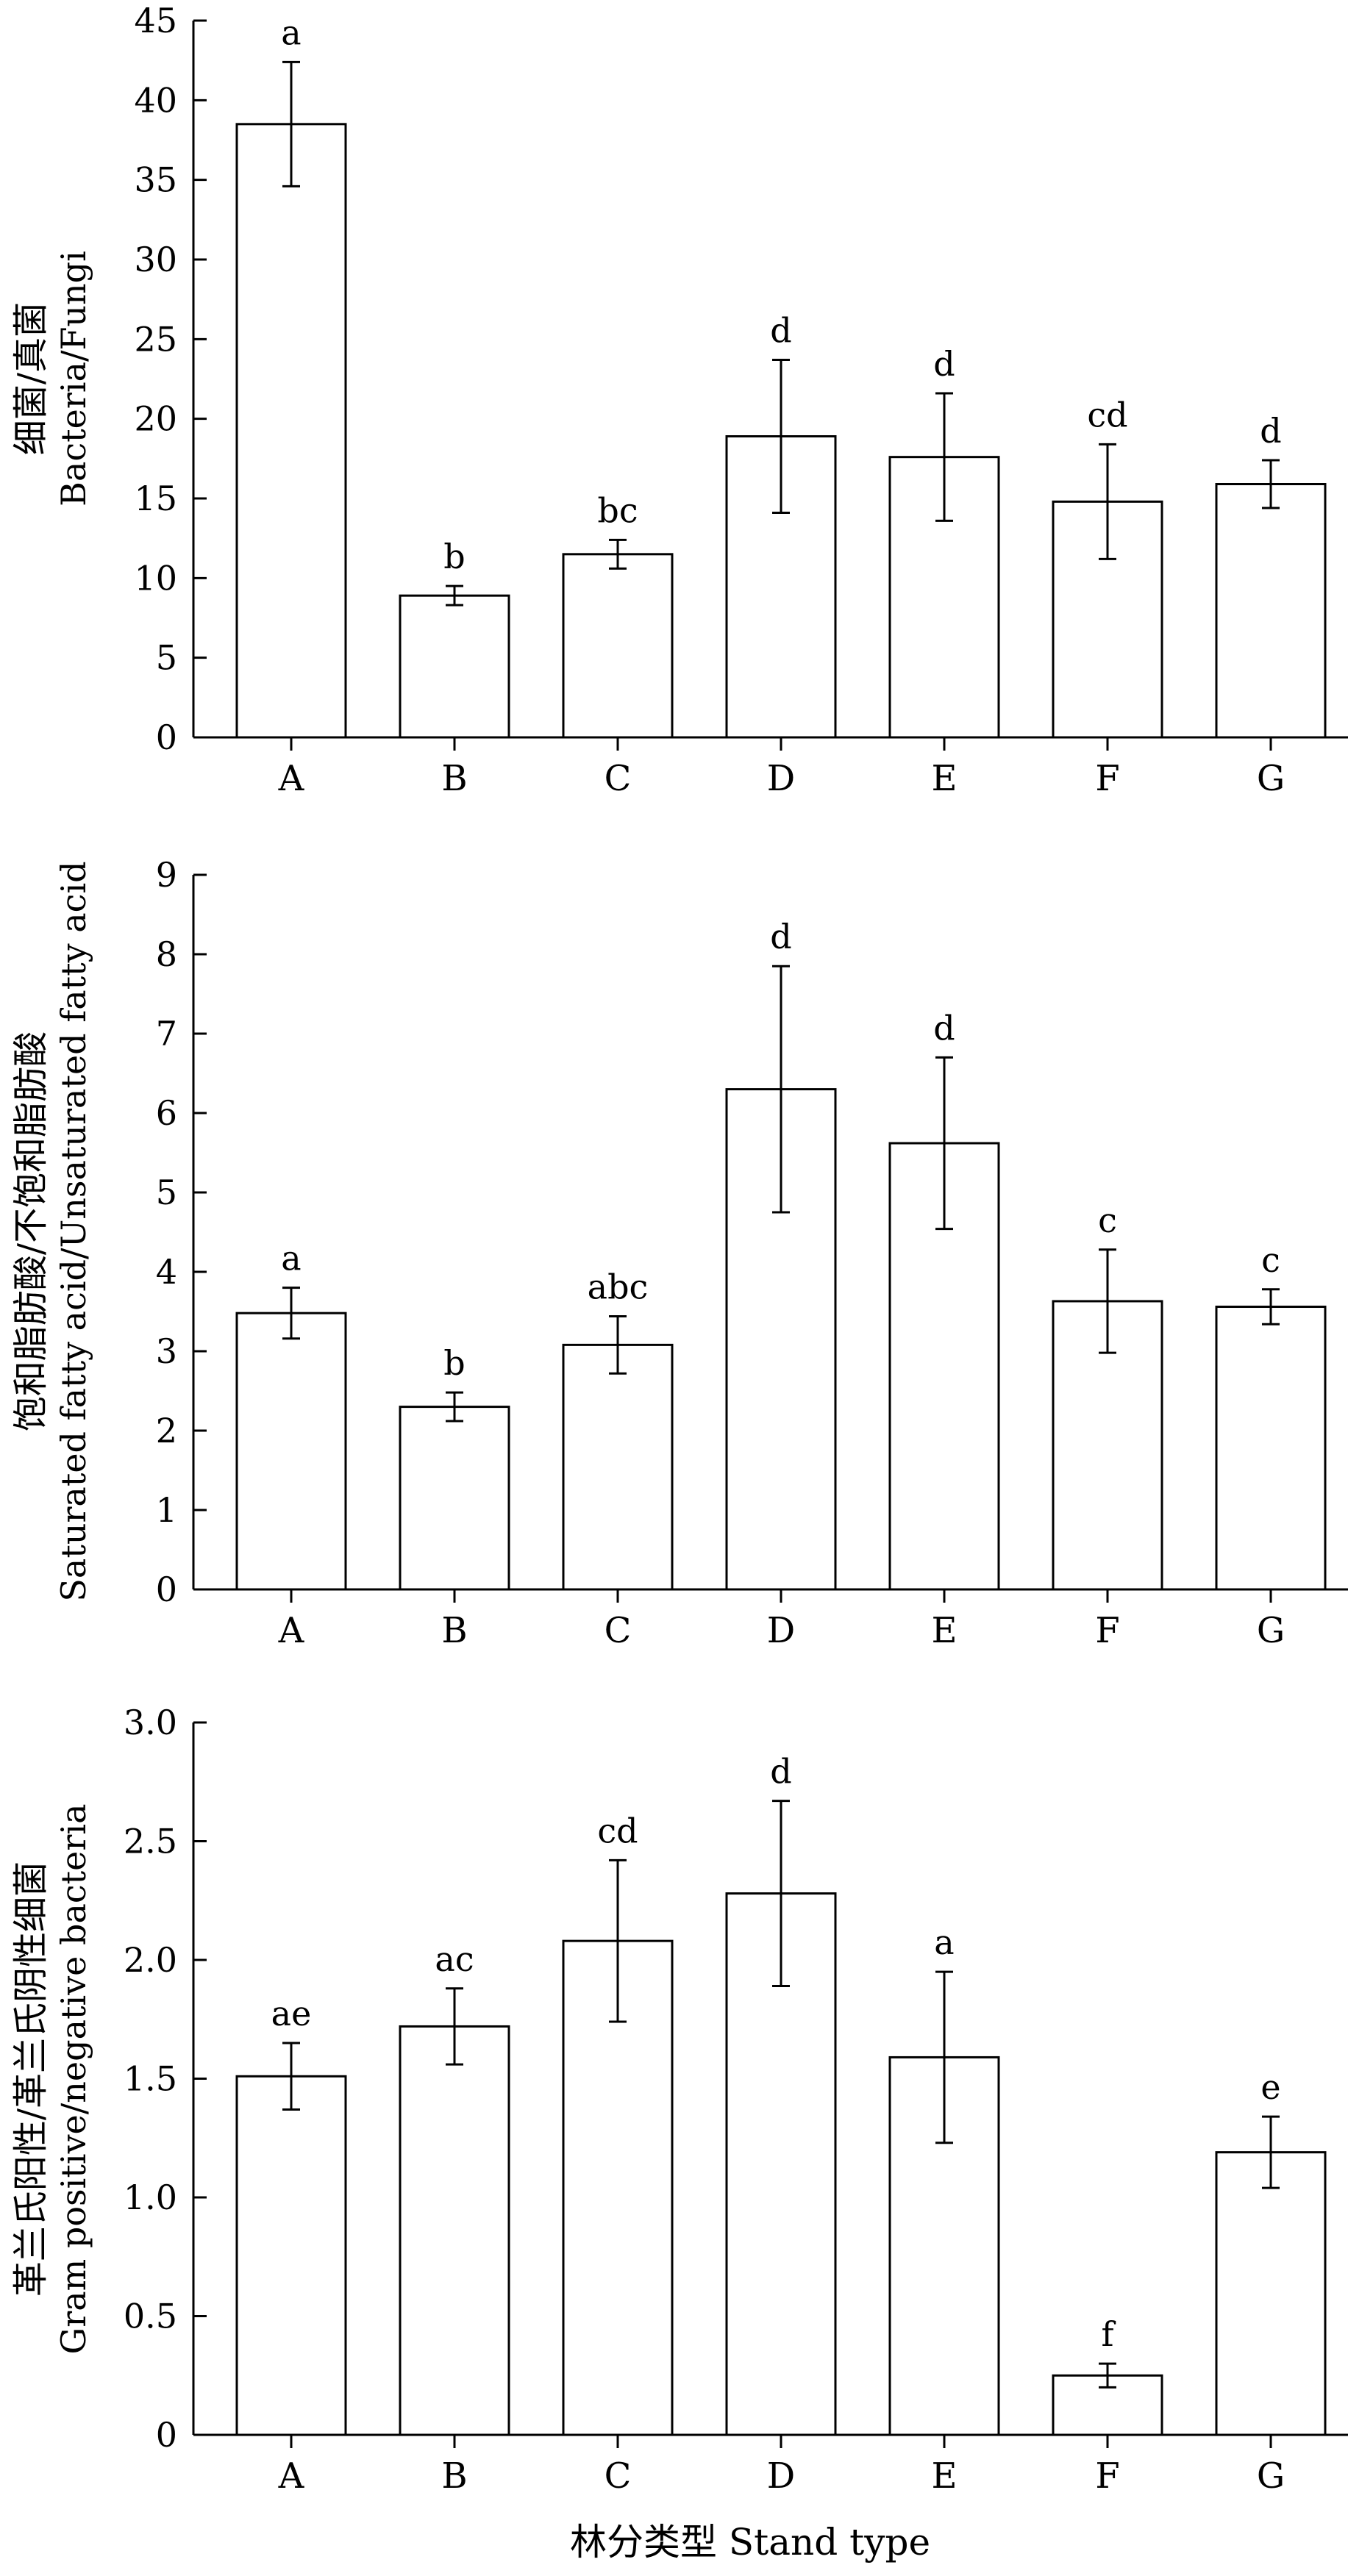  What do you see at coordinates (617, 1830) in the screenshot?
I see `significance-label-C: cd` at bounding box center [617, 1830].